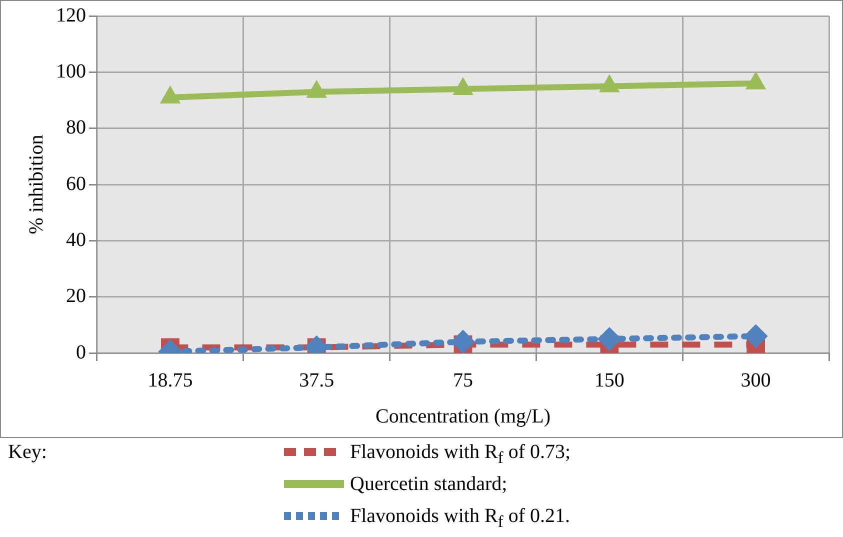 The width and height of the screenshot is (843, 537). I want to click on y-tick-label: 0, so click(81, 352).